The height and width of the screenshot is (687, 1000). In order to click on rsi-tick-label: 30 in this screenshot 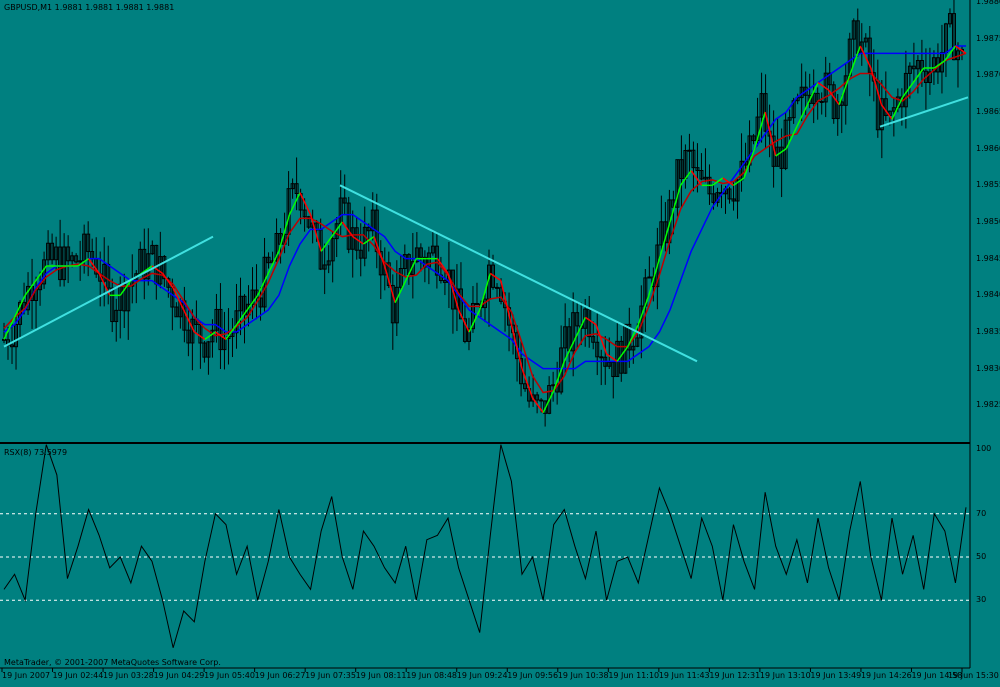, I will do `click(981, 600)`.